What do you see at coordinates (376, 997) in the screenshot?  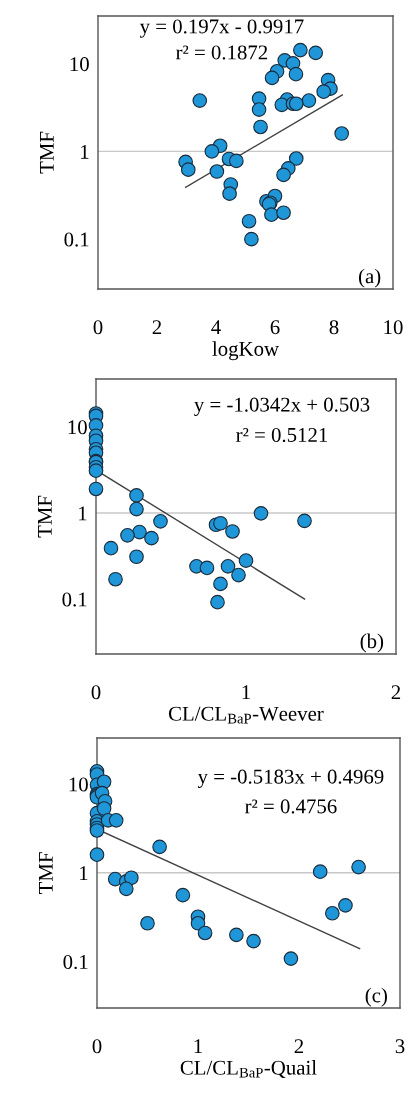 I see `annotation: (c)` at bounding box center [376, 997].